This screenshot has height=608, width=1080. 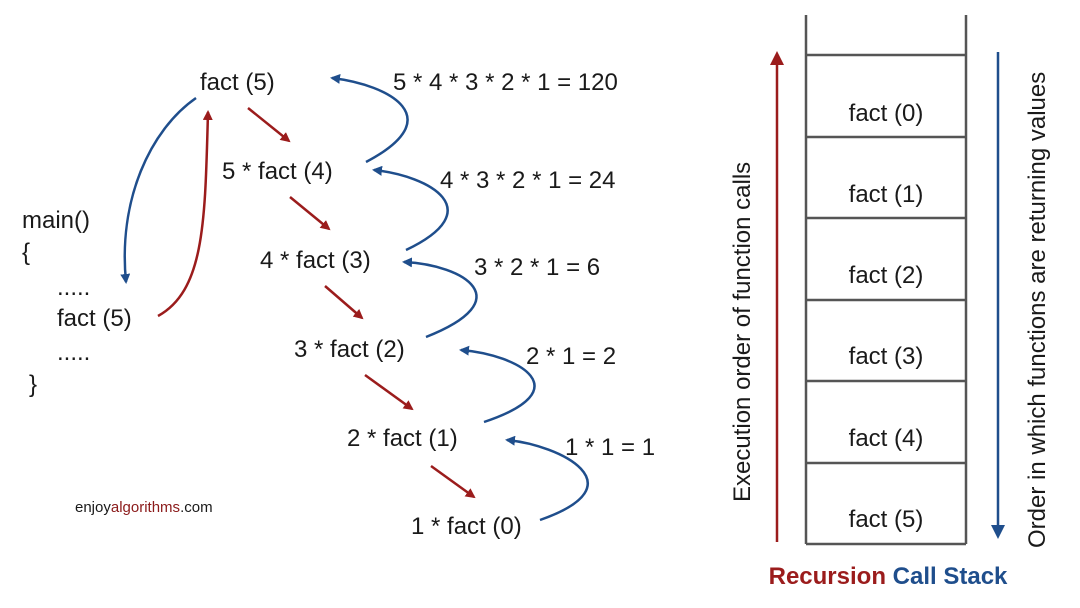 What do you see at coordinates (886, 194) in the screenshot?
I see `stack-frame-fact-1: fact (1)` at bounding box center [886, 194].